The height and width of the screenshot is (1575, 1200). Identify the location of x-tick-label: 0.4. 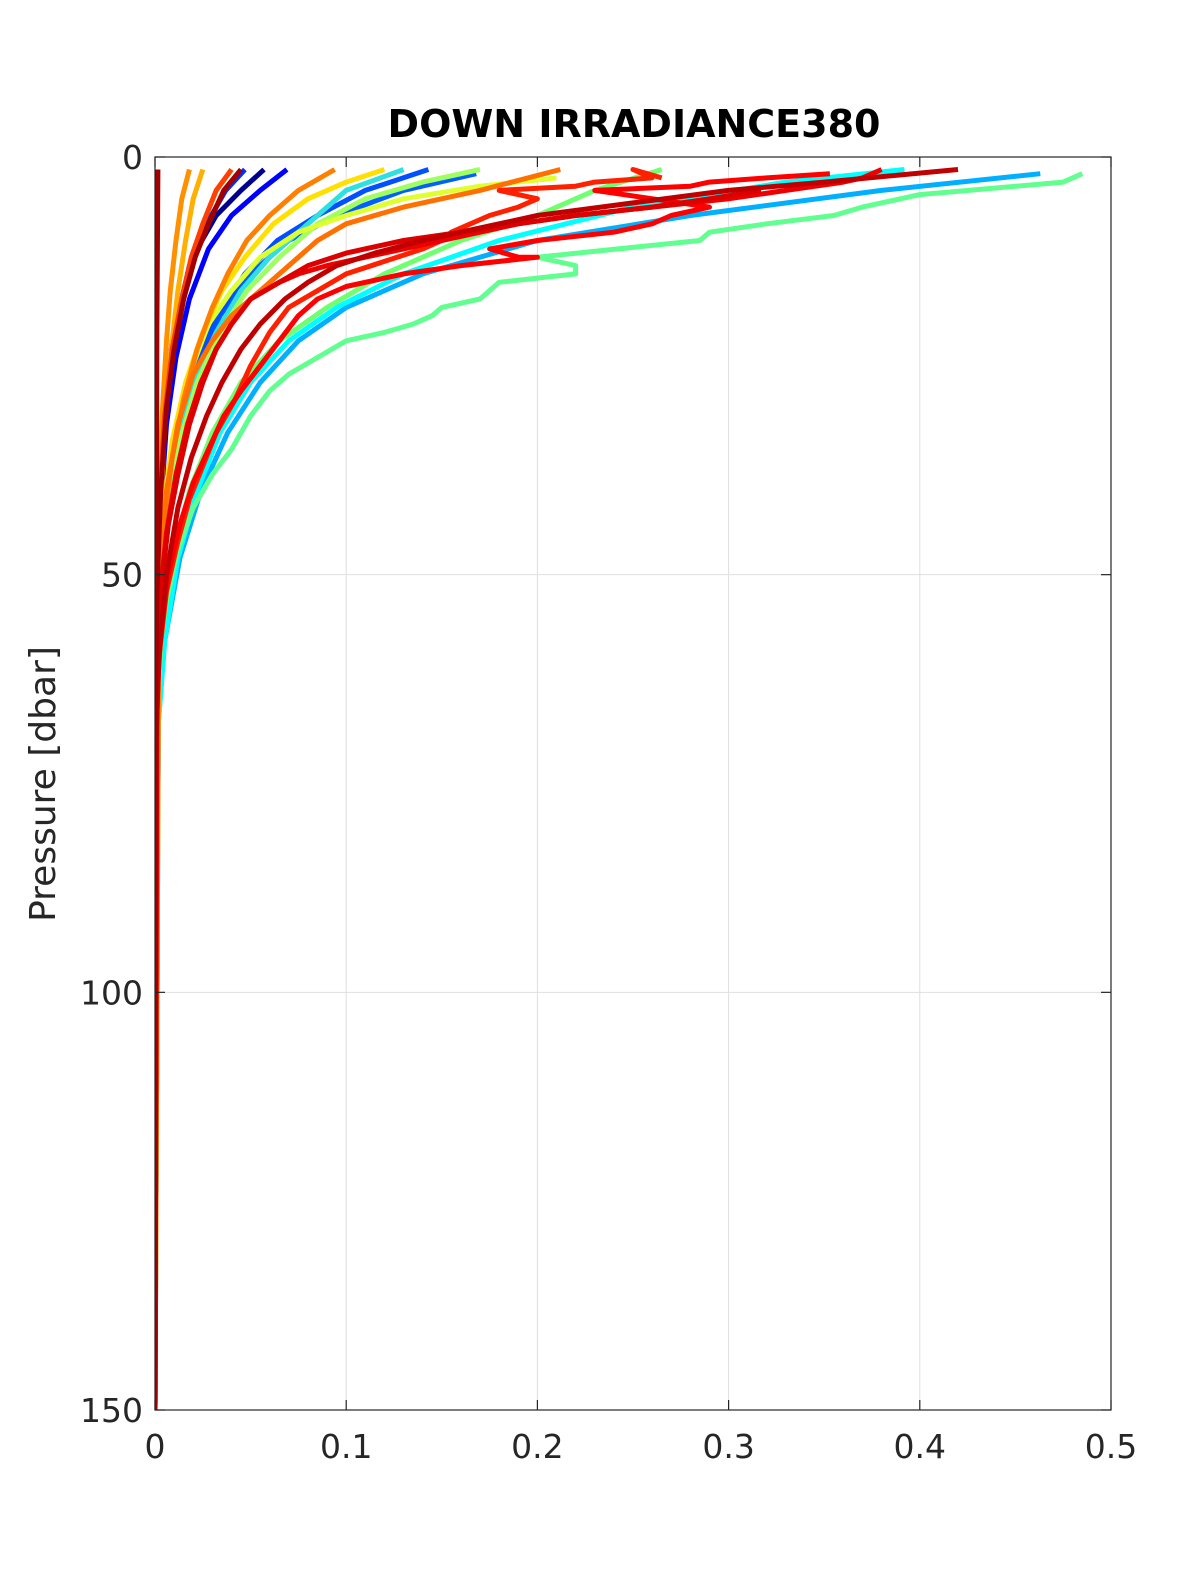
(920, 1446).